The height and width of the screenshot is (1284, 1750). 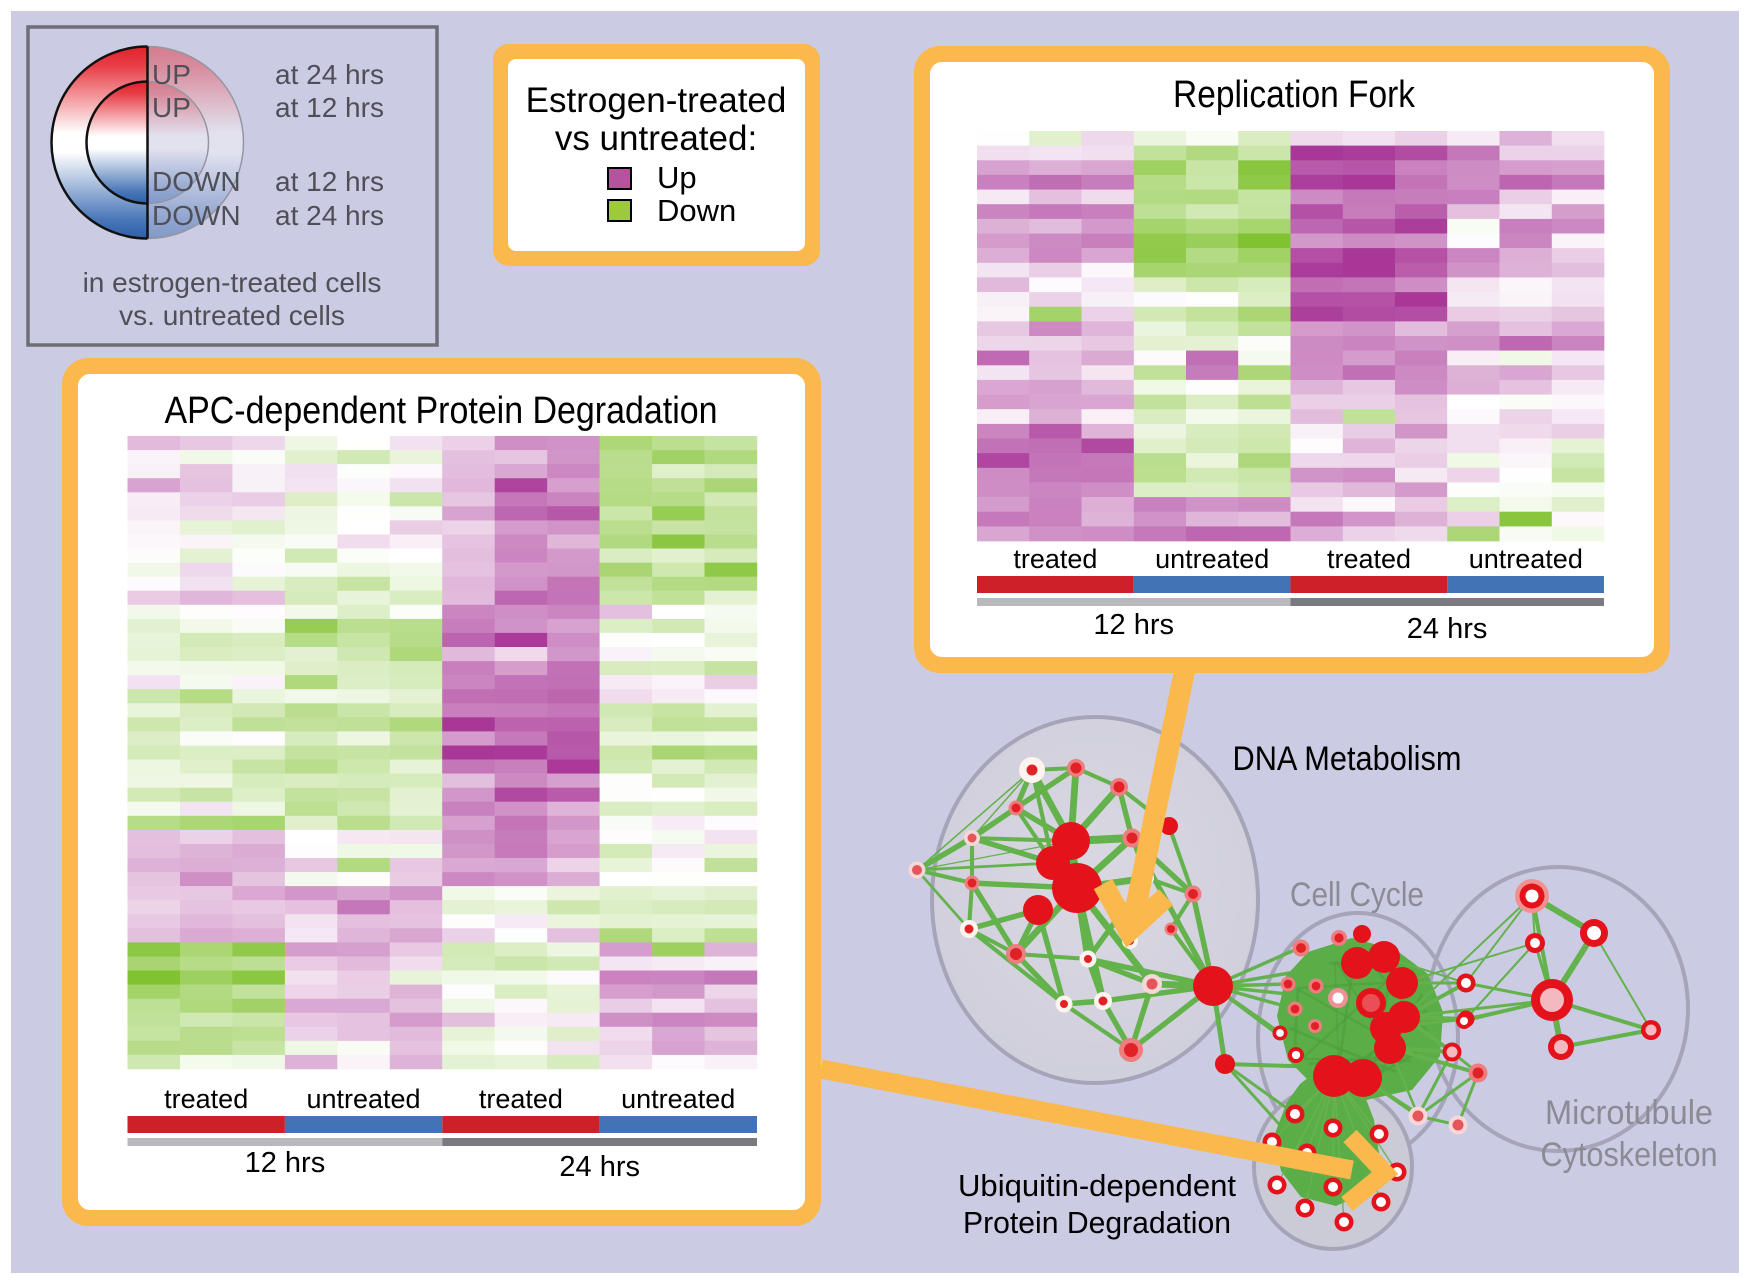 What do you see at coordinates (1347, 759) in the screenshot?
I see `svg-text: DNA Metabolism` at bounding box center [1347, 759].